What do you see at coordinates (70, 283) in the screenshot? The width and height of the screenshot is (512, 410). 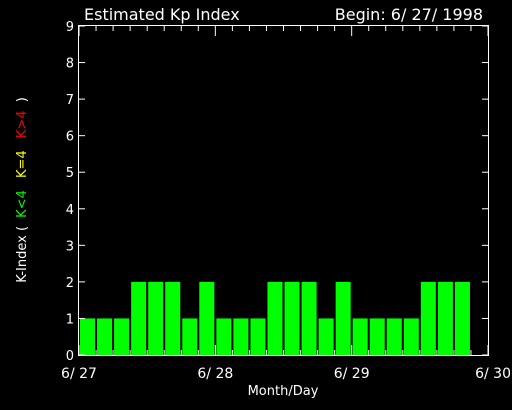 I see `y-tick-label: 2` at bounding box center [70, 283].